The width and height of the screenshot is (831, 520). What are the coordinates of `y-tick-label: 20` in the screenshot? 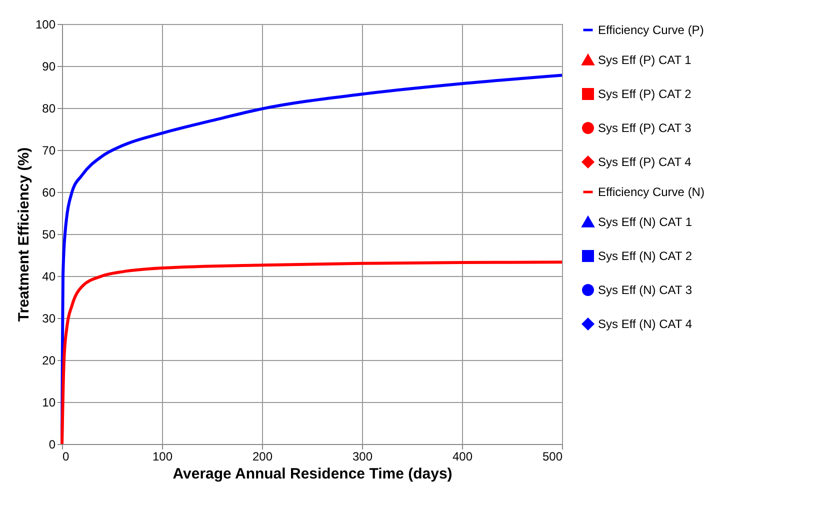 It's located at (49, 361).